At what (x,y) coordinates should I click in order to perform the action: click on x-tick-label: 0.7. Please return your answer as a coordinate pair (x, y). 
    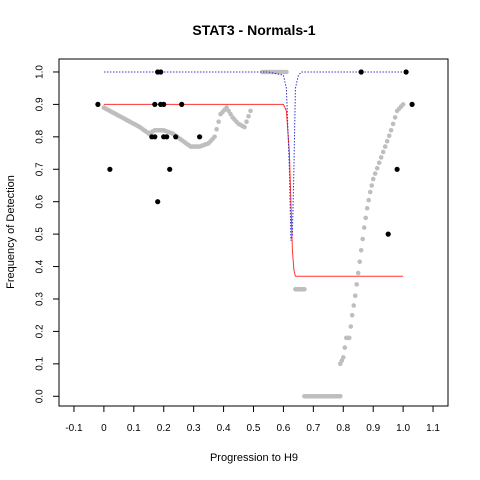
    Looking at the image, I should click on (313, 428).